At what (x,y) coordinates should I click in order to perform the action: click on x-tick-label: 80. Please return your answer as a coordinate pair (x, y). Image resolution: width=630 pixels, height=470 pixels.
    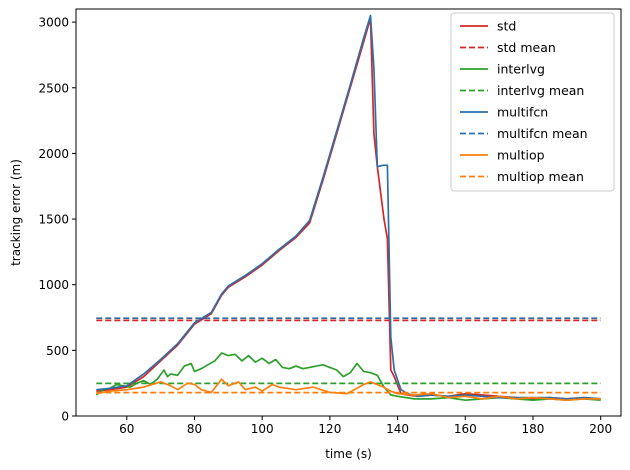
    Looking at the image, I should click on (194, 429).